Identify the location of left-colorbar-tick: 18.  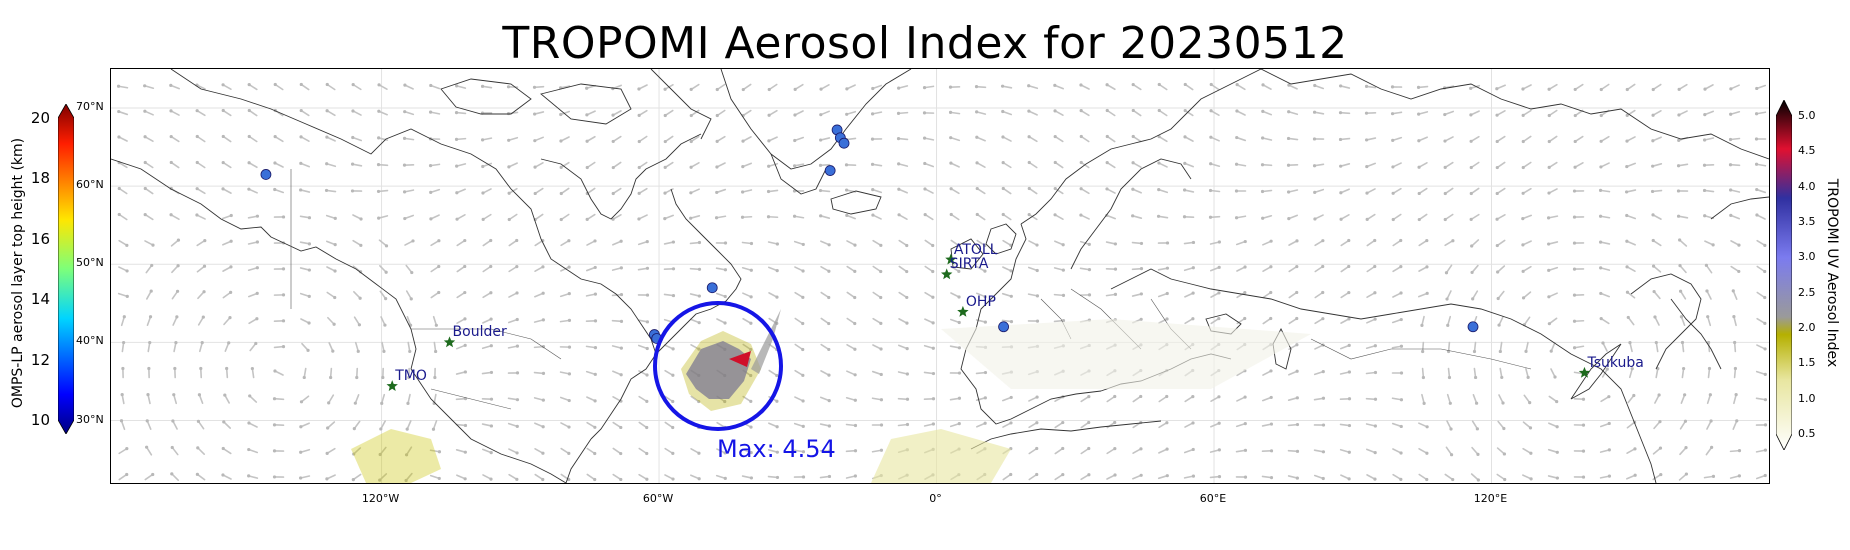
(40, 178).